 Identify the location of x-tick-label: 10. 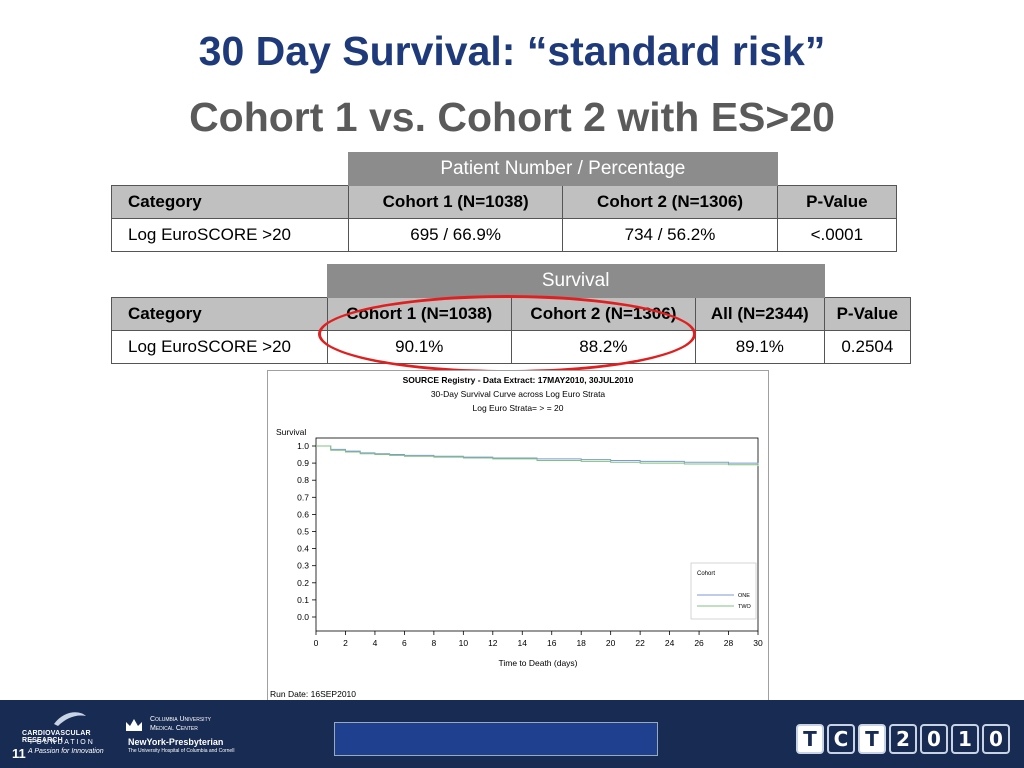
(464, 643).